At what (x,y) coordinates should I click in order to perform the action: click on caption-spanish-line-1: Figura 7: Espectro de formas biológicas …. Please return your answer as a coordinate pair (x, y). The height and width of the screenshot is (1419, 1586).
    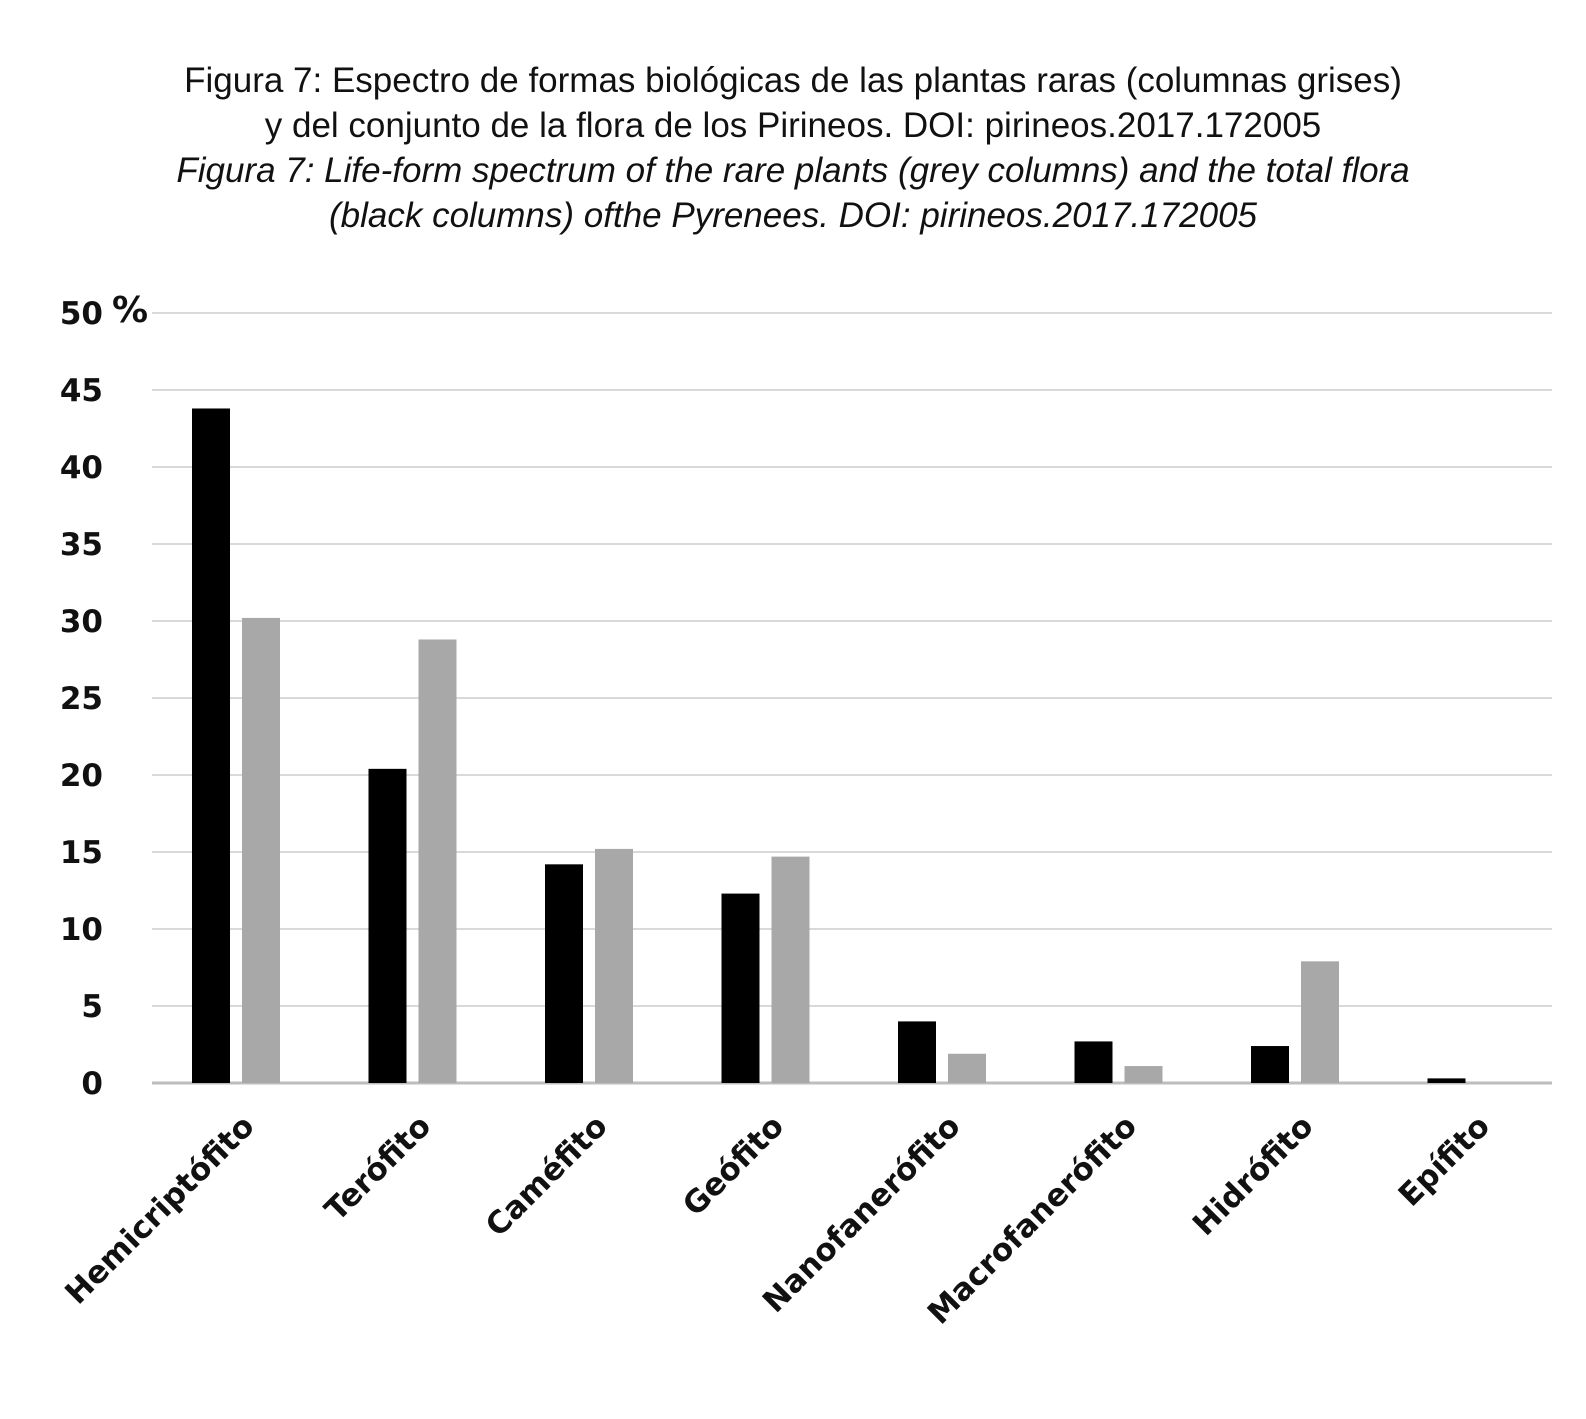
    Looking at the image, I should click on (793, 80).